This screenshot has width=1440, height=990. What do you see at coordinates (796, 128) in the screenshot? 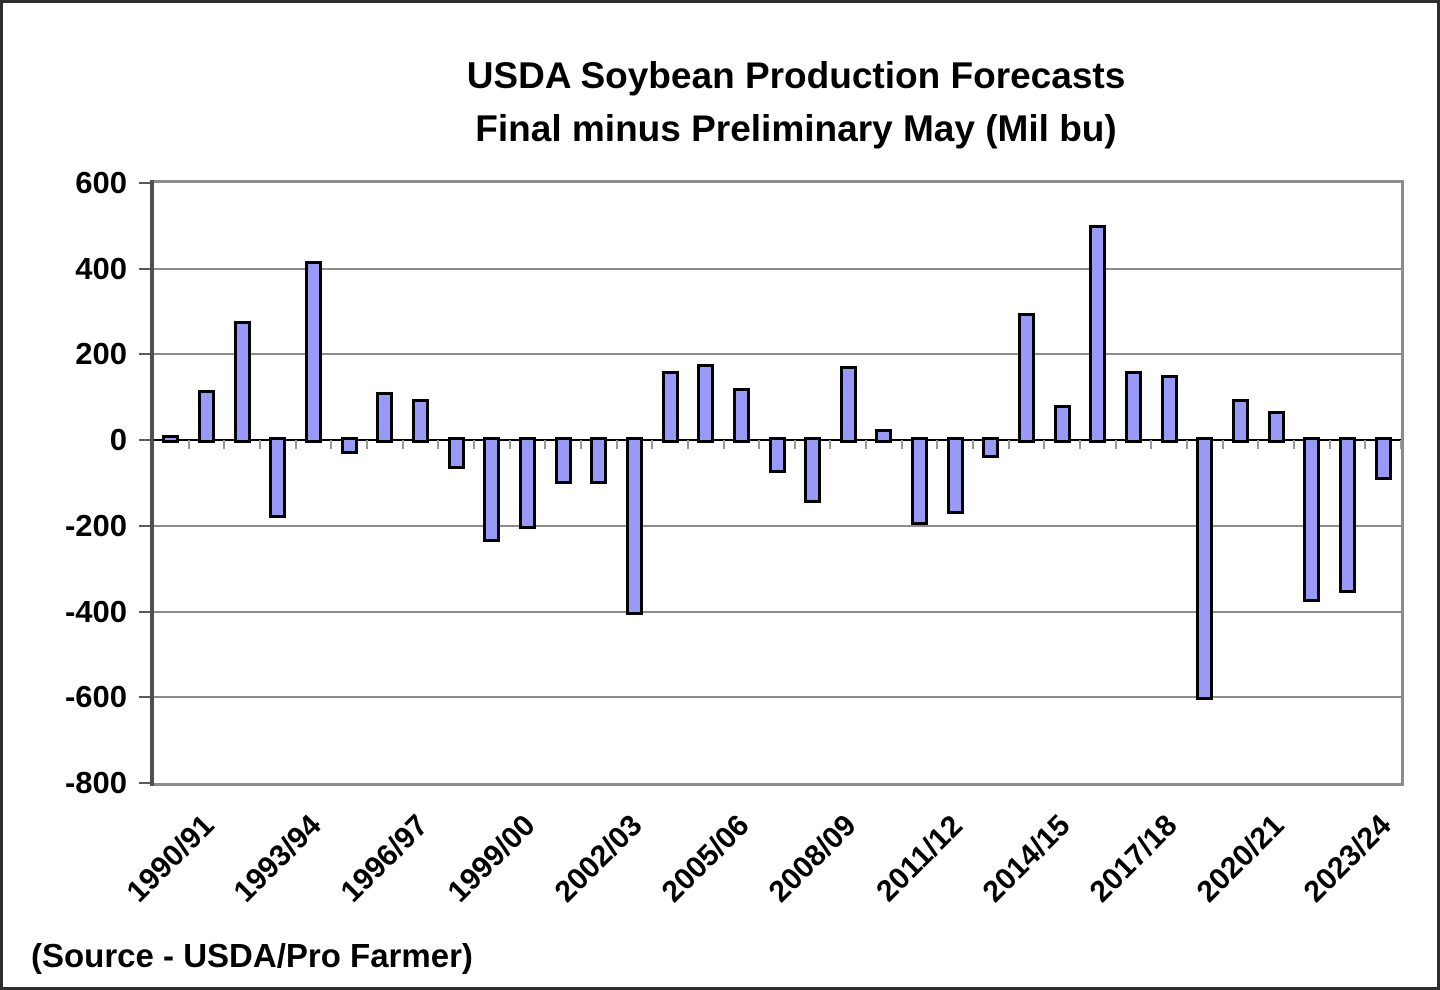
I see `chart-title-line2: Final minus Preliminary May (Mil bu)` at bounding box center [796, 128].